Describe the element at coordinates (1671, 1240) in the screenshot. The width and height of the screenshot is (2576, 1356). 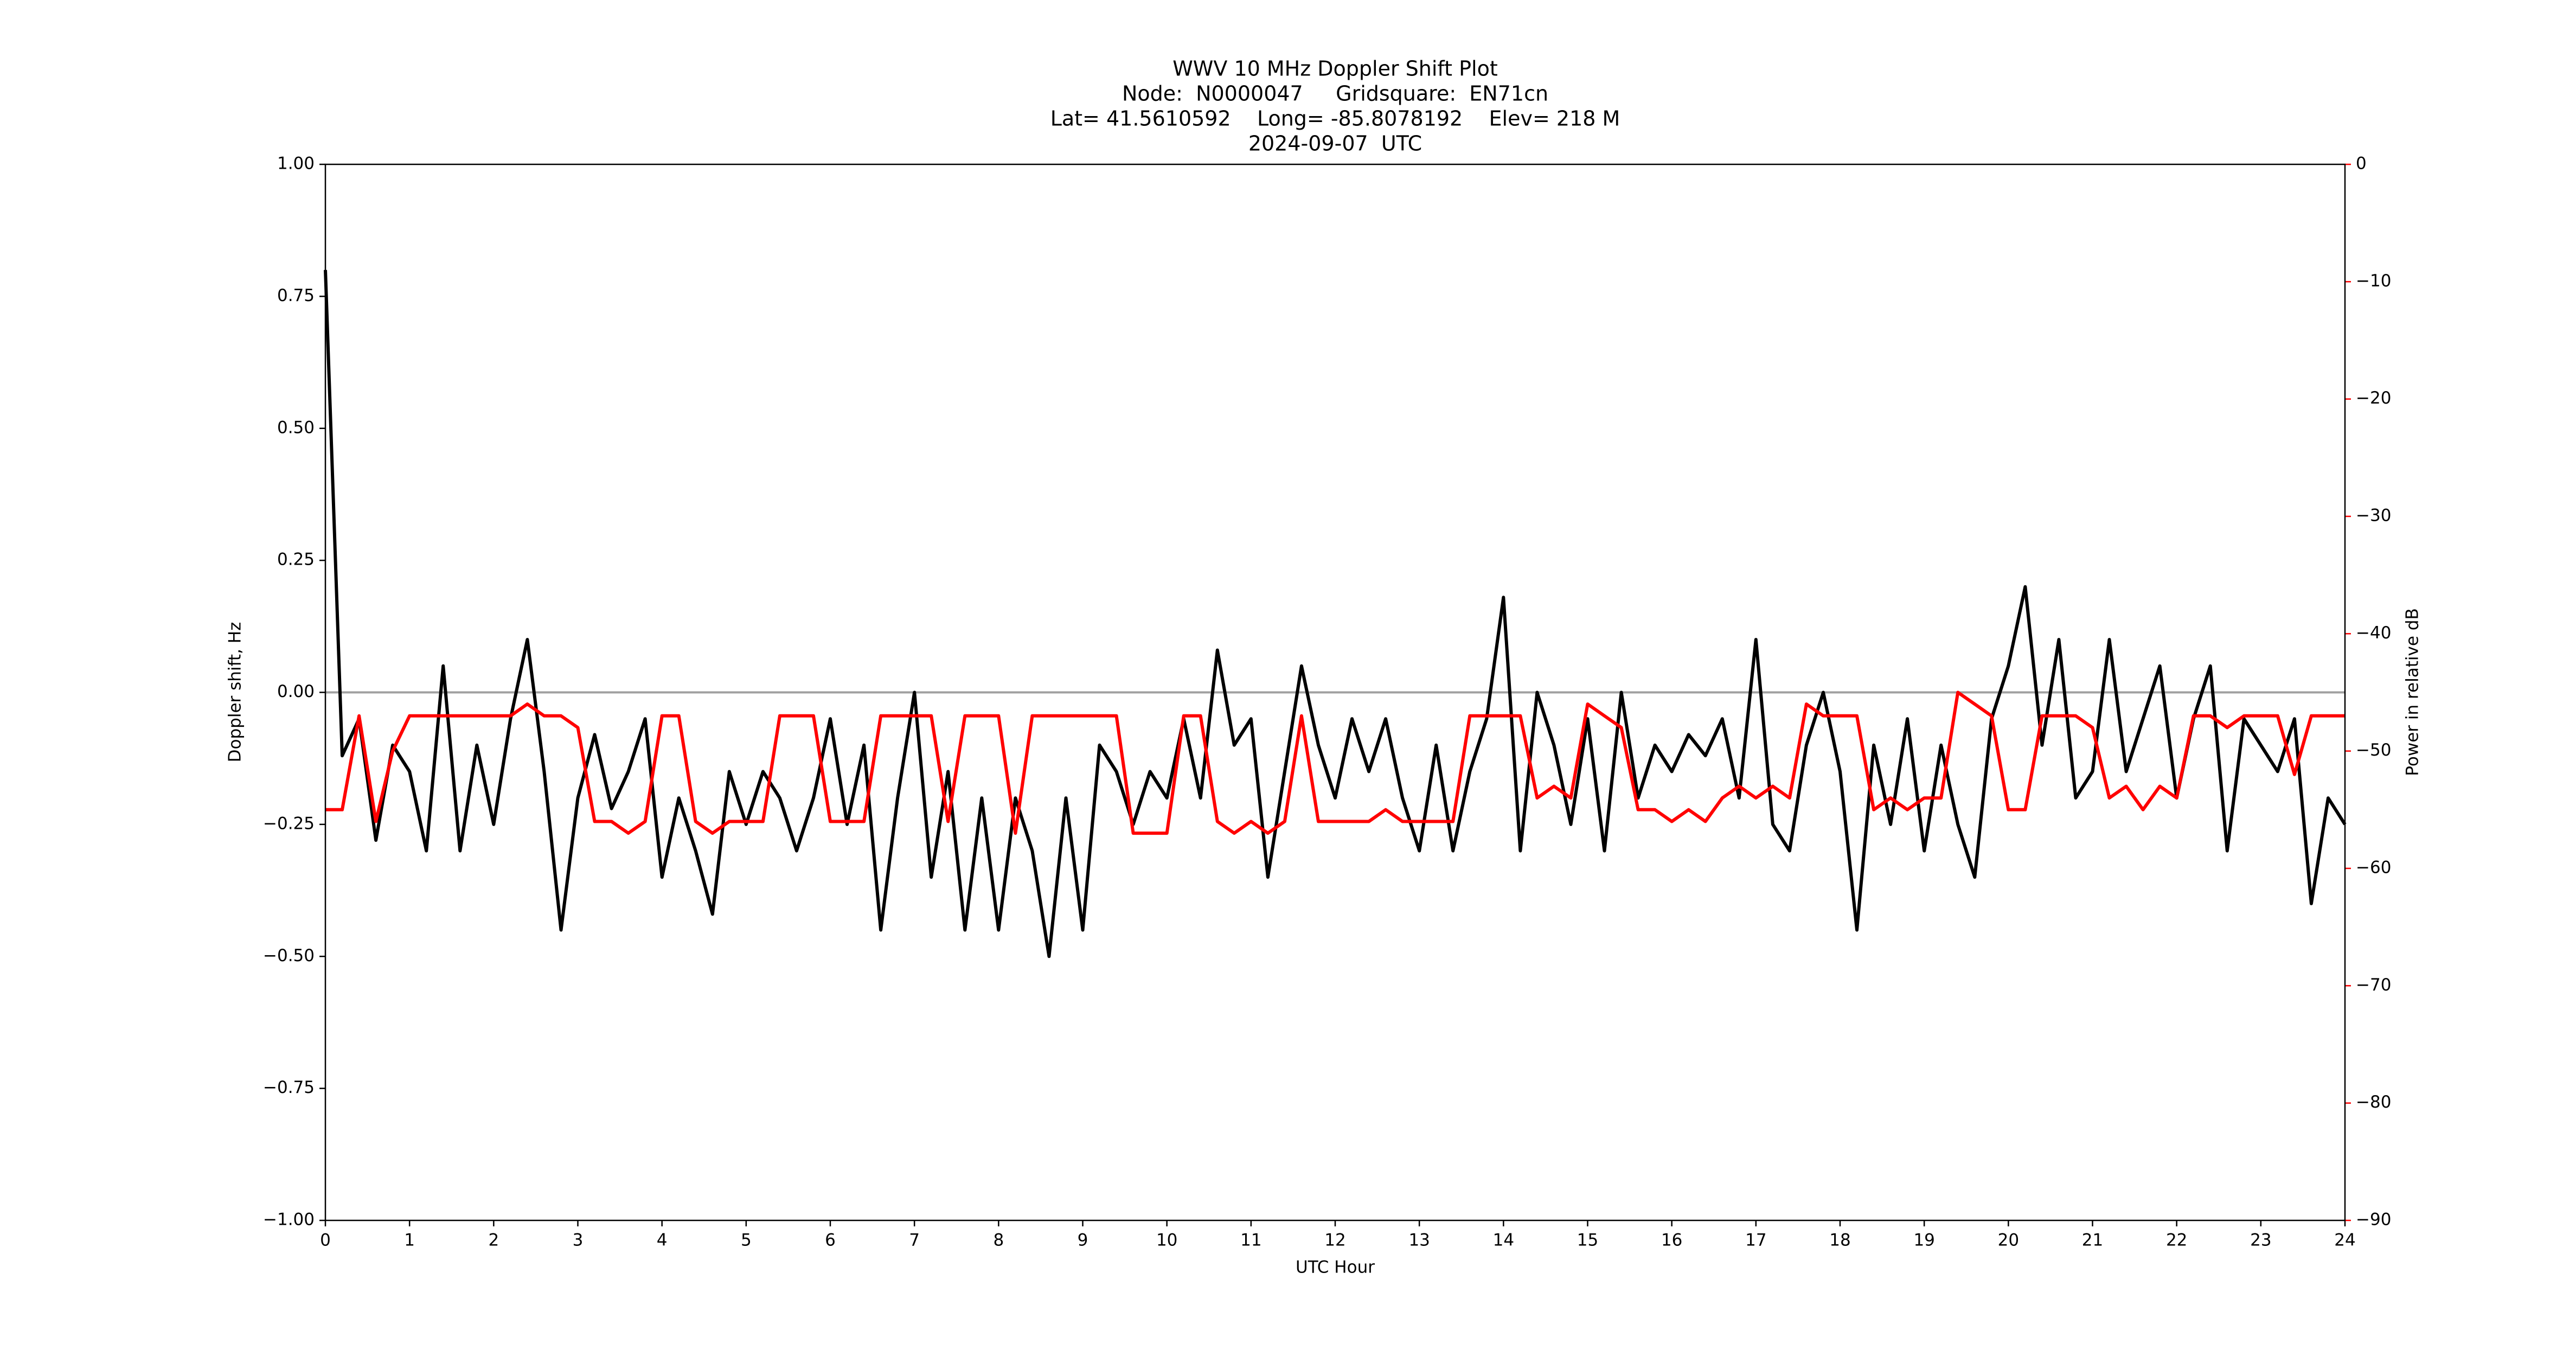
I see `x-tick-label: 16` at that location.